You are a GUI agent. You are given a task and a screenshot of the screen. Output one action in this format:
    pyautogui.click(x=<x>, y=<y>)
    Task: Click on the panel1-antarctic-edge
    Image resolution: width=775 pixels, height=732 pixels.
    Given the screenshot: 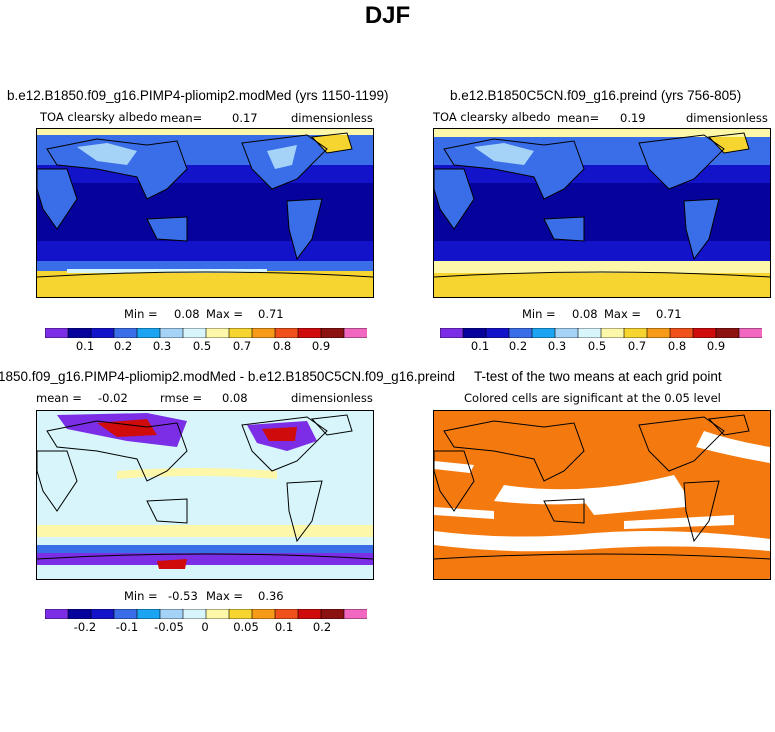 What is the action you would take?
    pyautogui.click(x=167, y=271)
    